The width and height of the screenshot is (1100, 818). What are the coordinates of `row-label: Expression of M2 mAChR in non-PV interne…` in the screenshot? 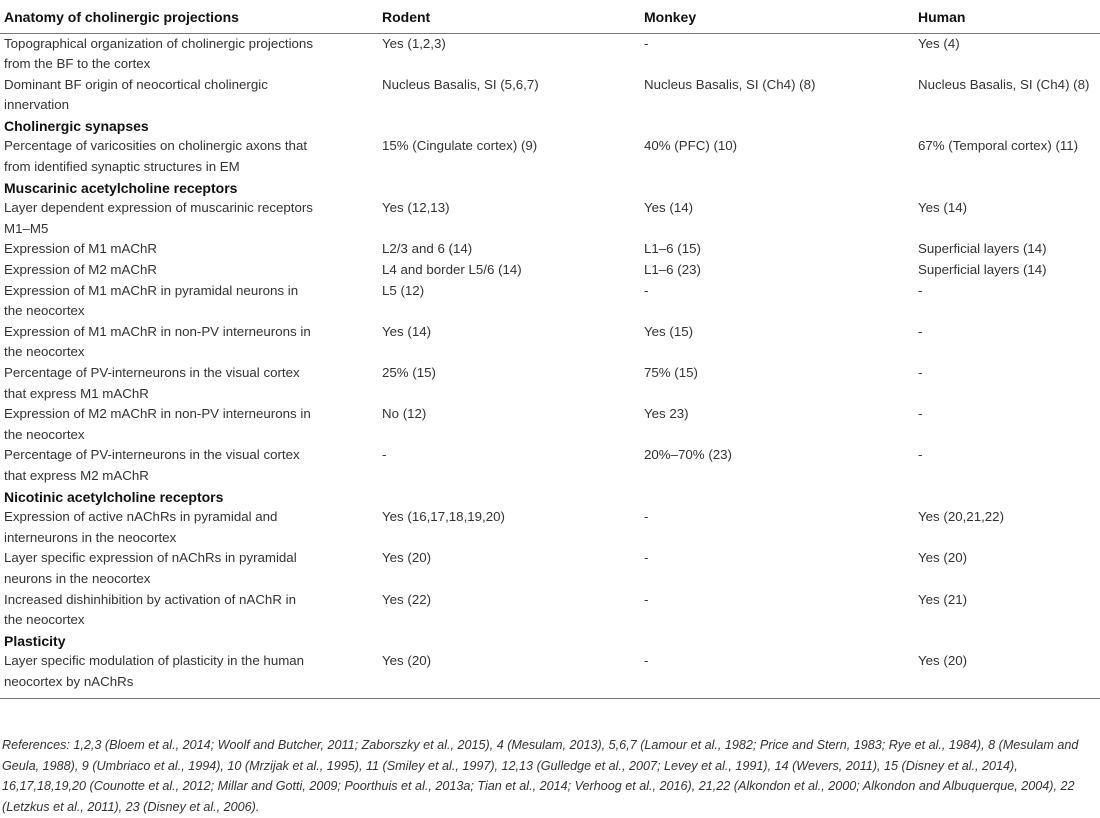 It's located at (157, 424).